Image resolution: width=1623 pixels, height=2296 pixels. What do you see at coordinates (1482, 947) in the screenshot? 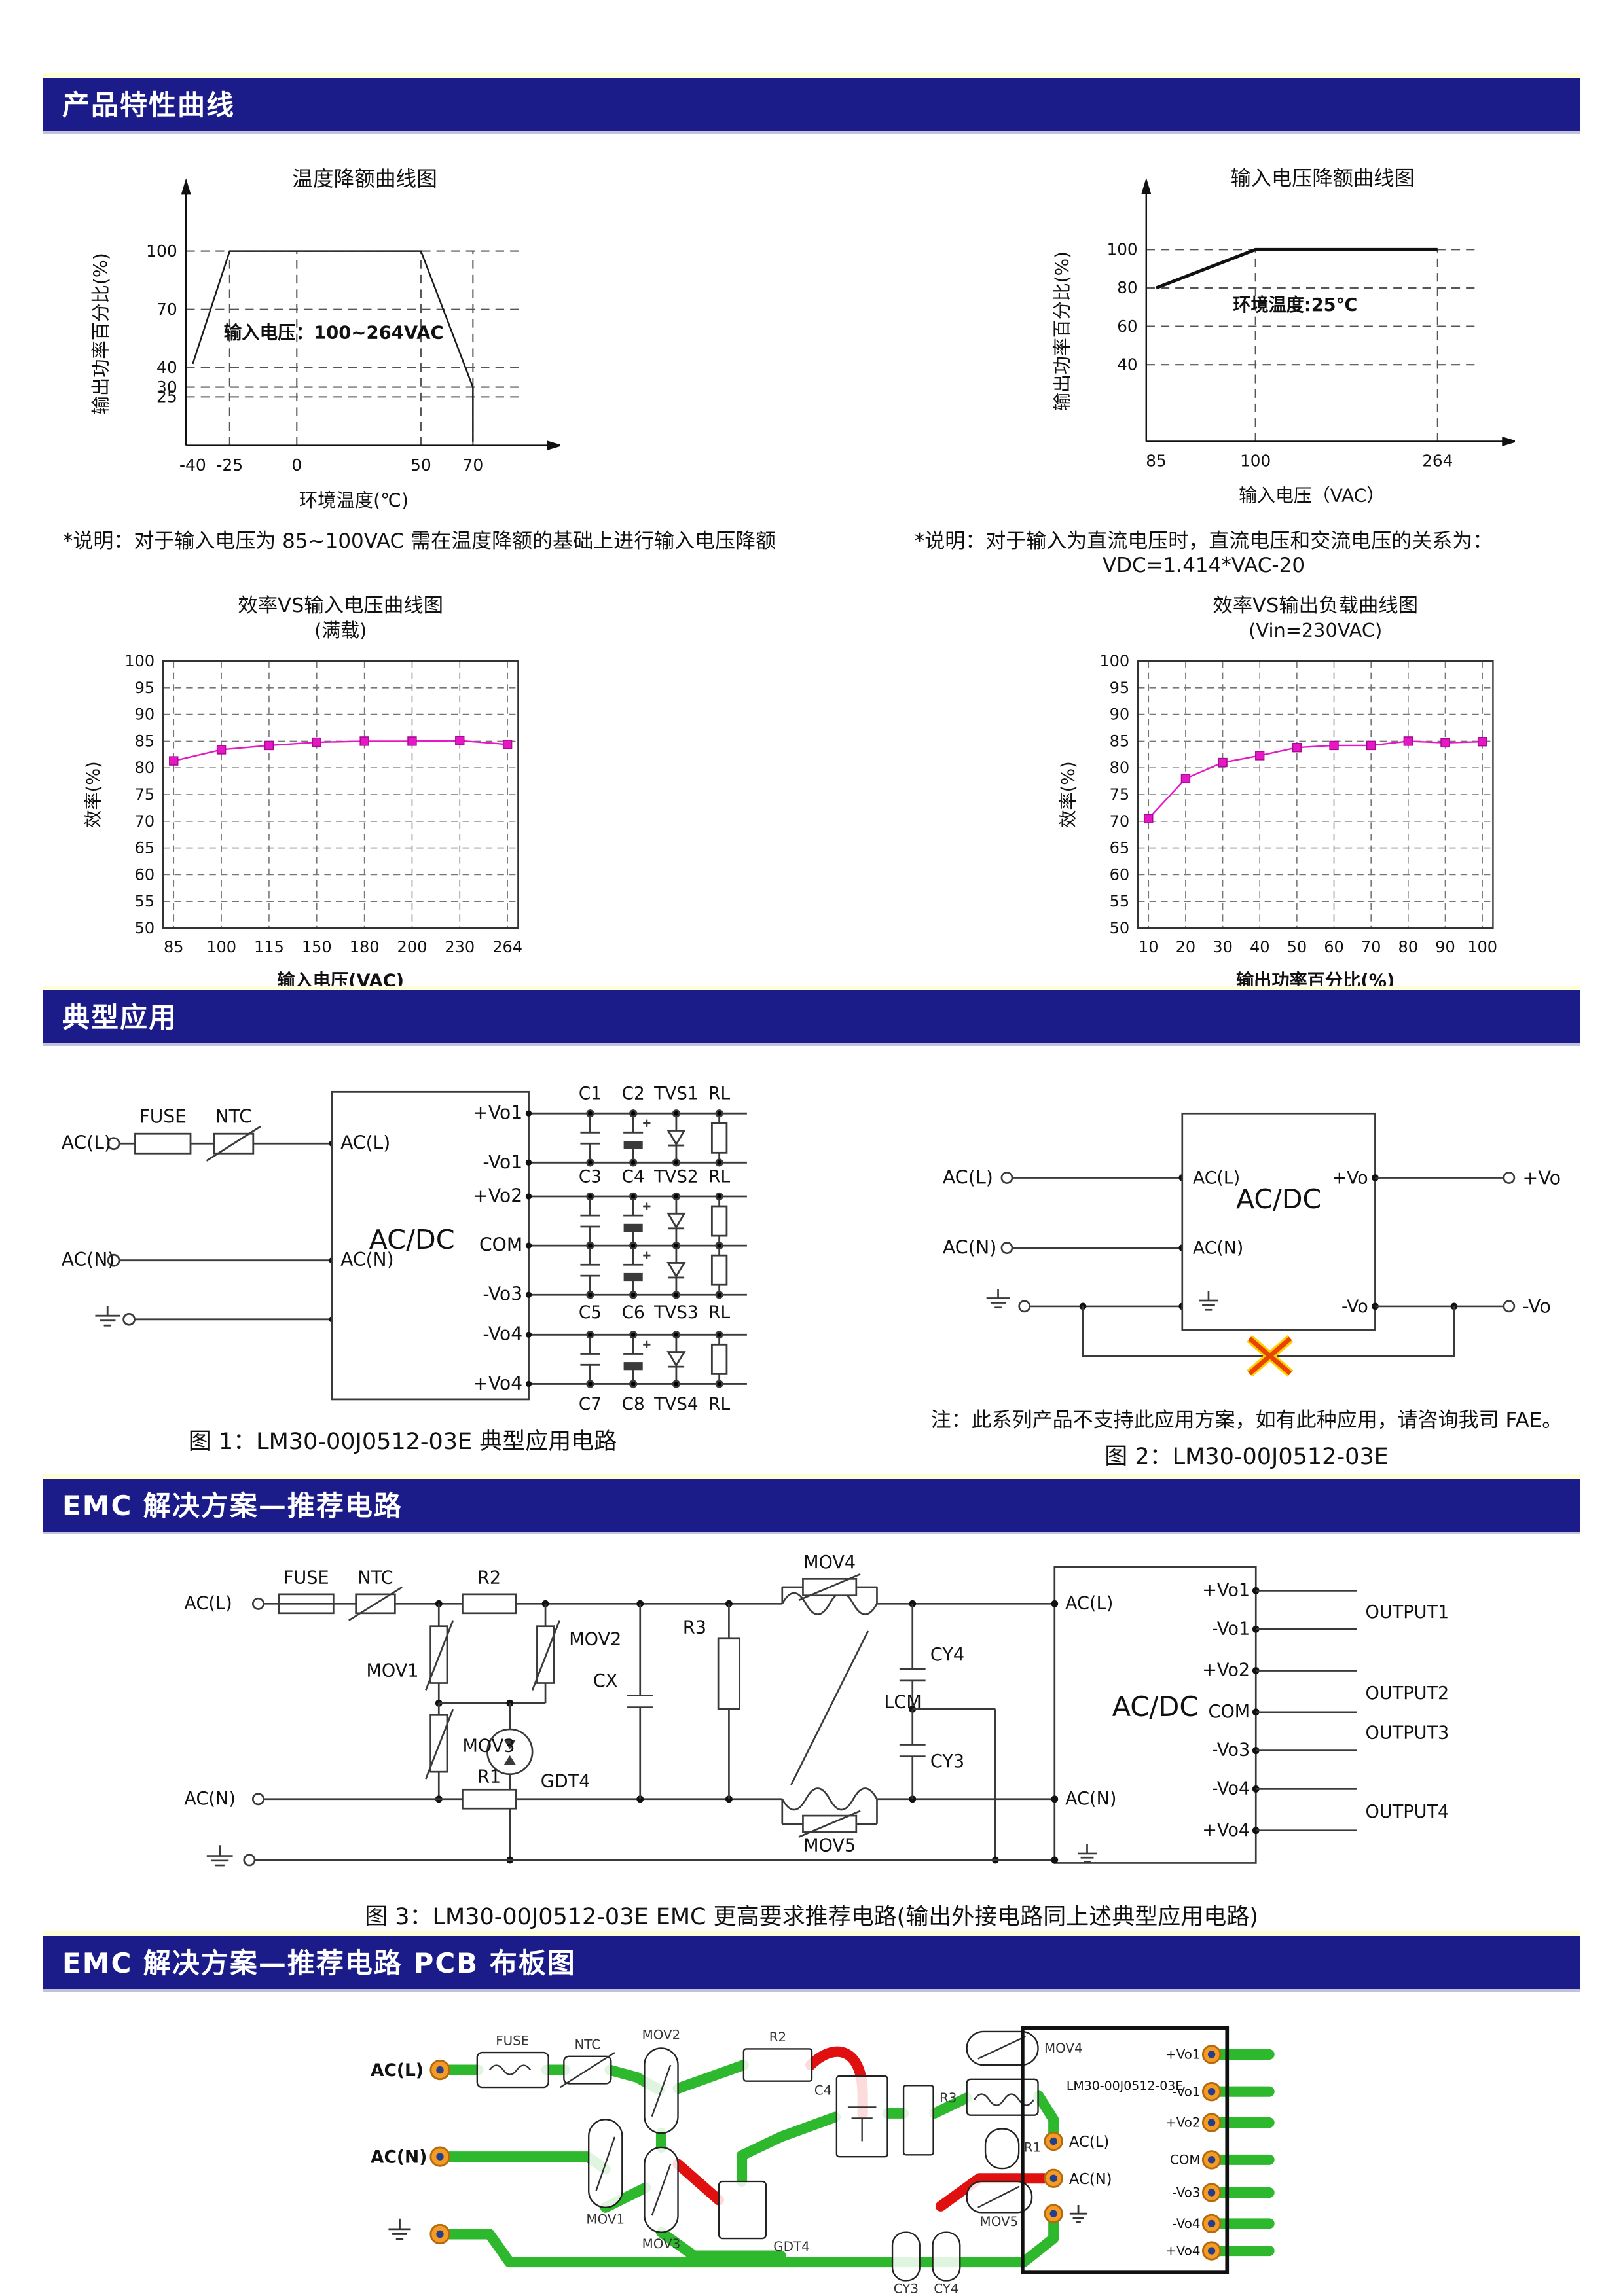
I see `x-tick-label: 100` at bounding box center [1482, 947].